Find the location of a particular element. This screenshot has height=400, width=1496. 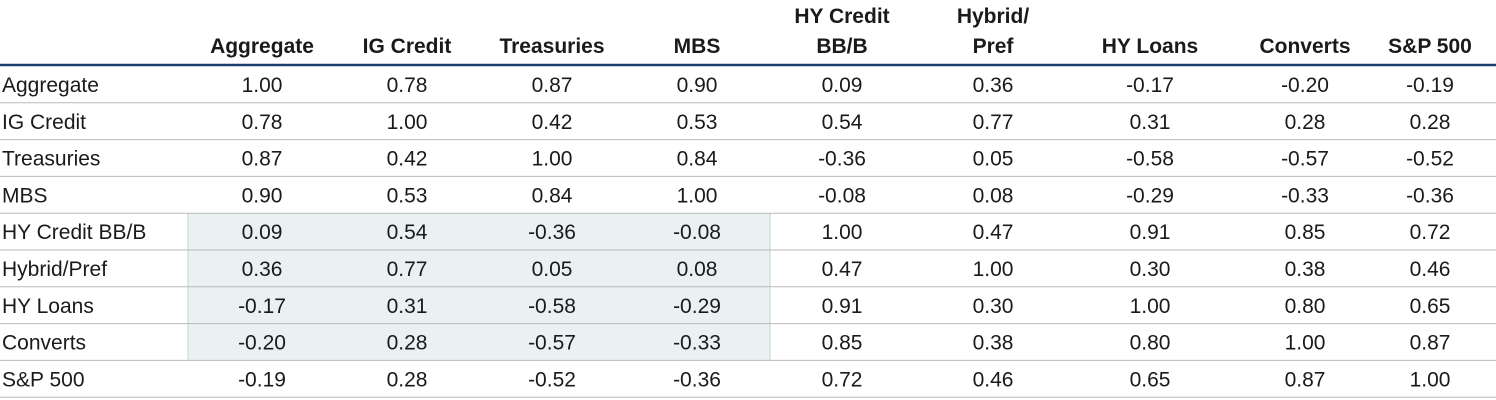

column-header: Aggregate is located at coordinates (262, 46).